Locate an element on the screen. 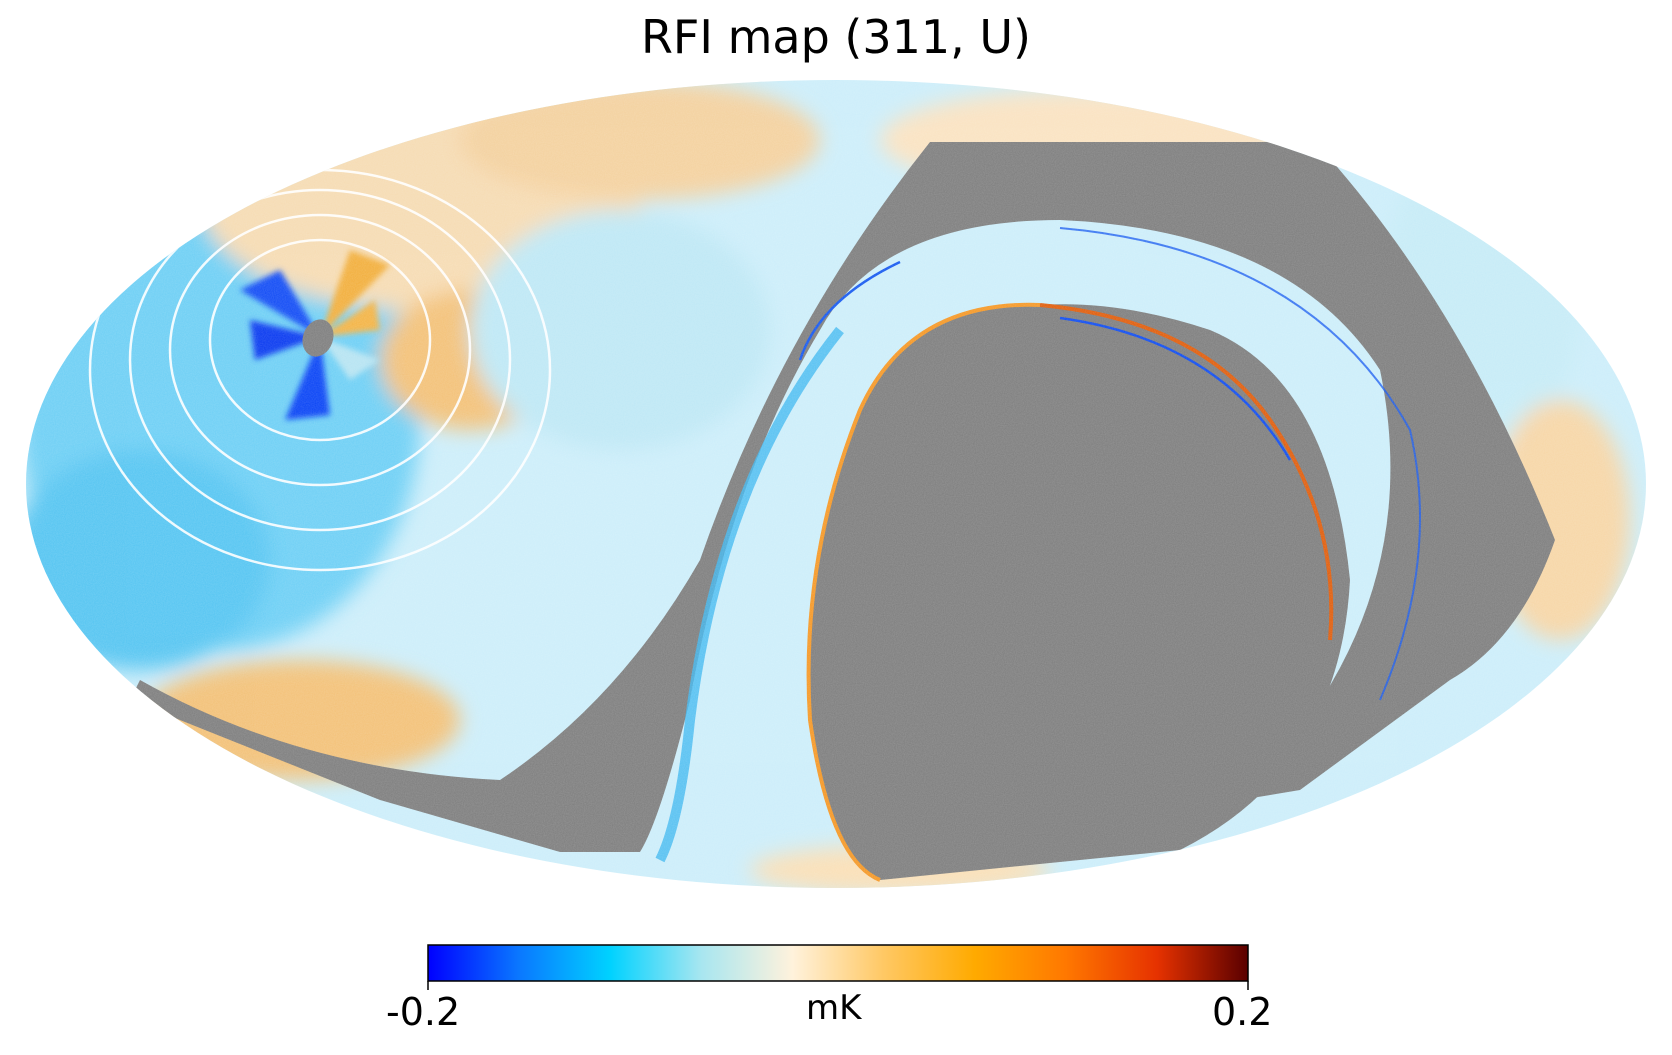 The width and height of the screenshot is (1672, 1055). map-title: RFI map (311, U) is located at coordinates (836, 37).